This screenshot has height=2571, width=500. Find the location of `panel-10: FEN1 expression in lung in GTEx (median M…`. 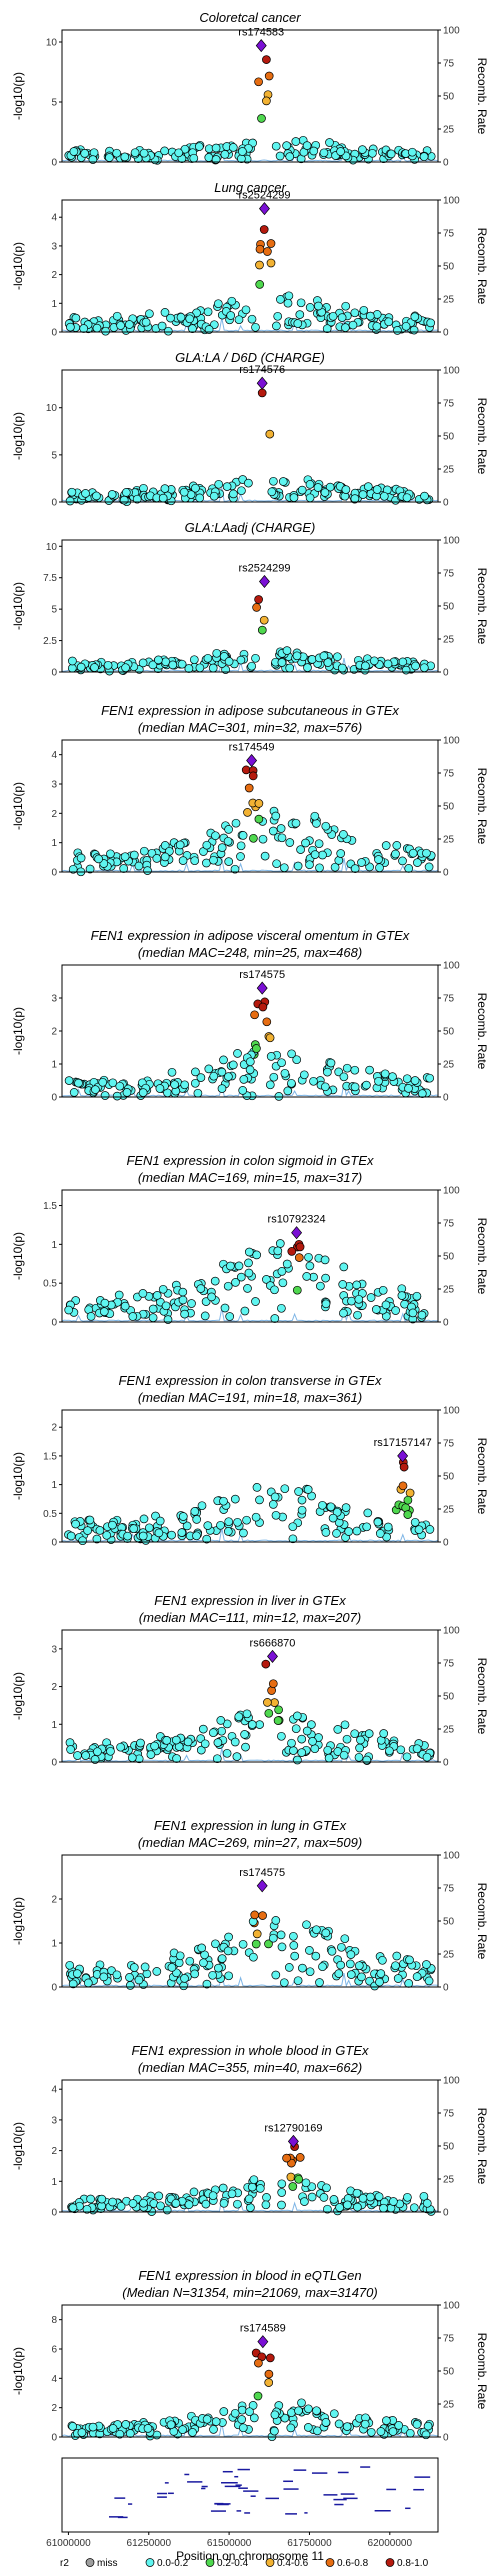

panel-10: FEN1 expression in lung in GTEx (median M… is located at coordinates (250, 1906).